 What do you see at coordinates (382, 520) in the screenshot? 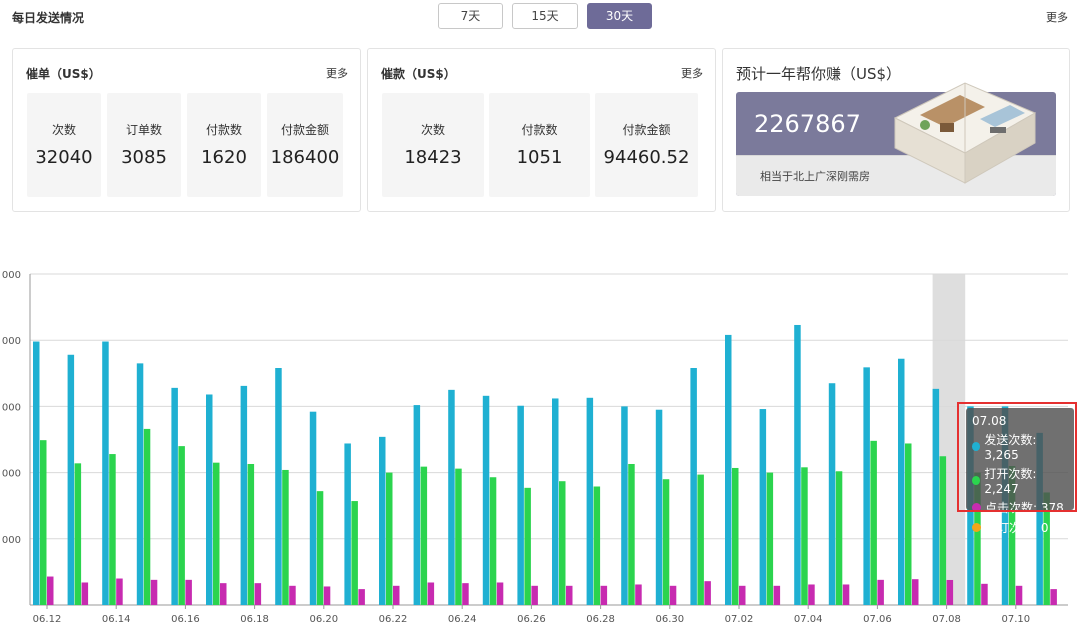
I see `bar-发送次数-06.22` at bounding box center [382, 520].